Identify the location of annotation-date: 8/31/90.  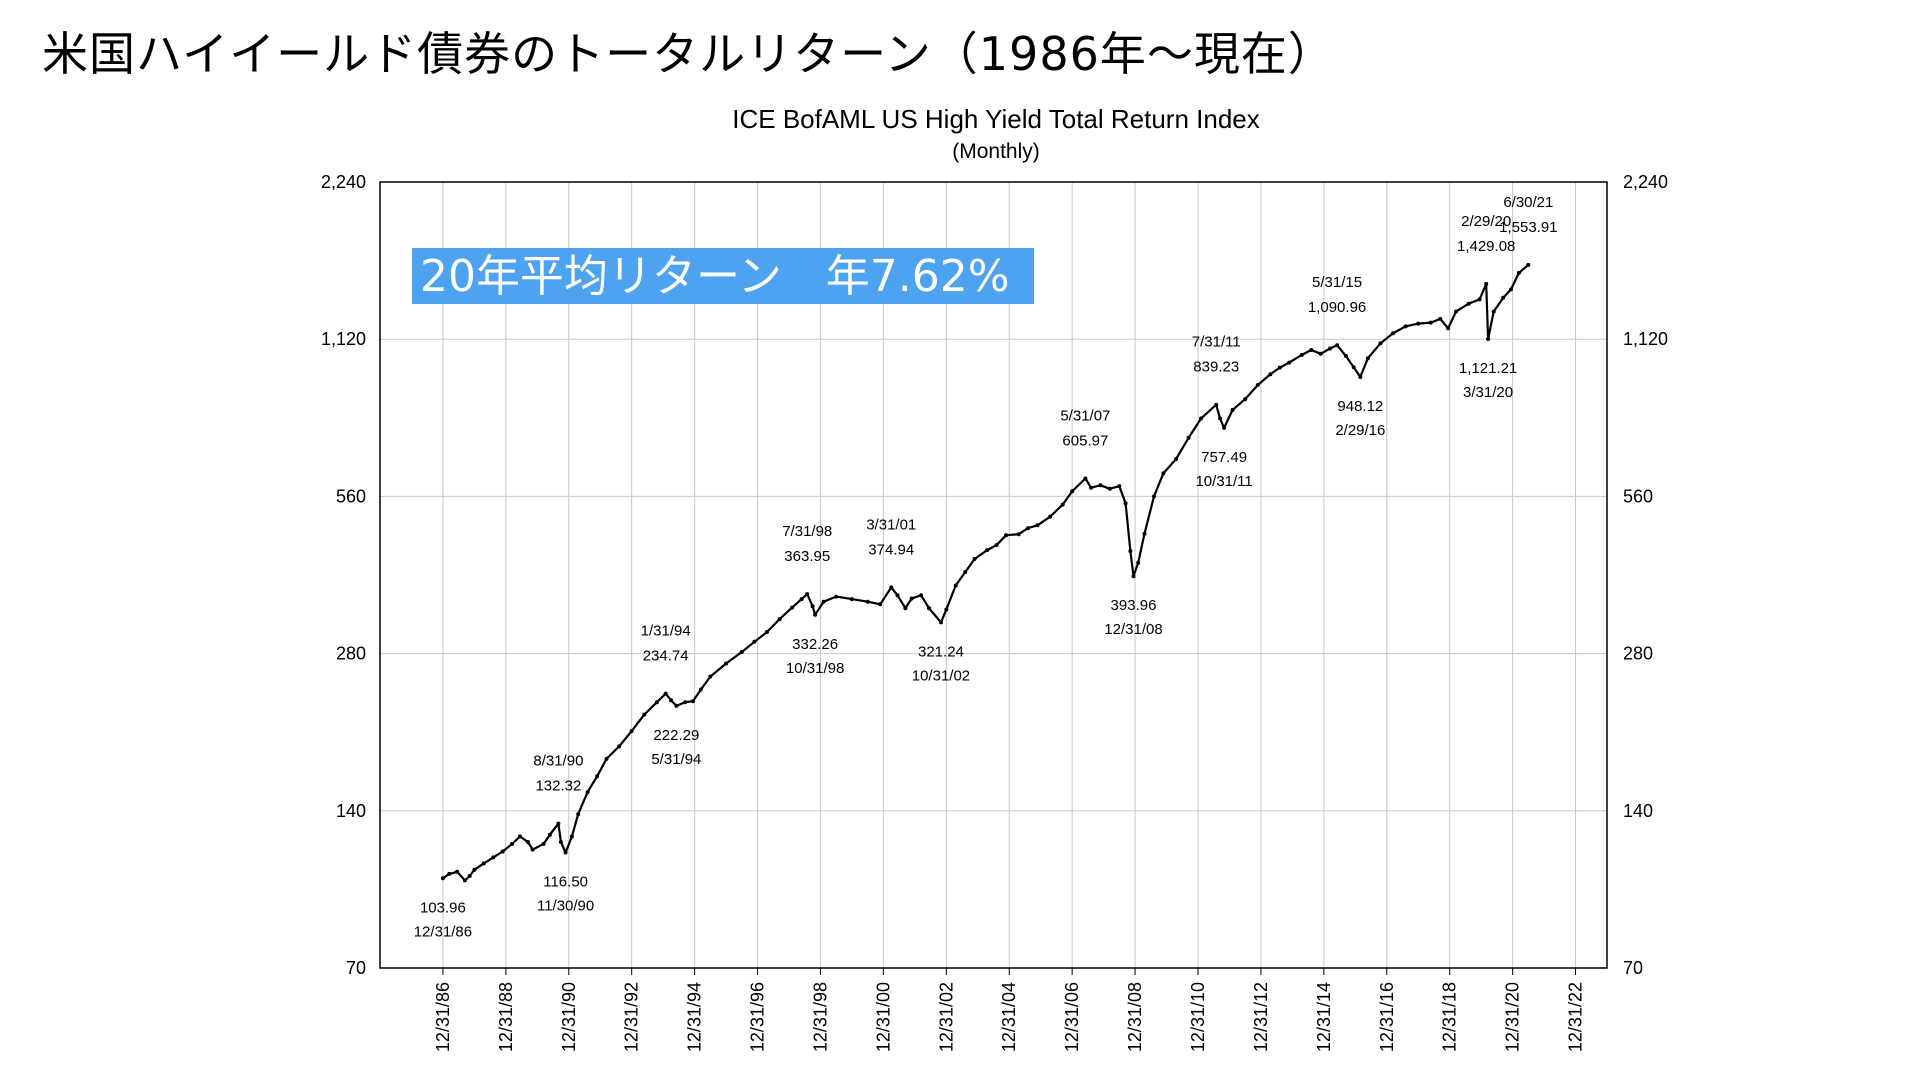
(558, 761).